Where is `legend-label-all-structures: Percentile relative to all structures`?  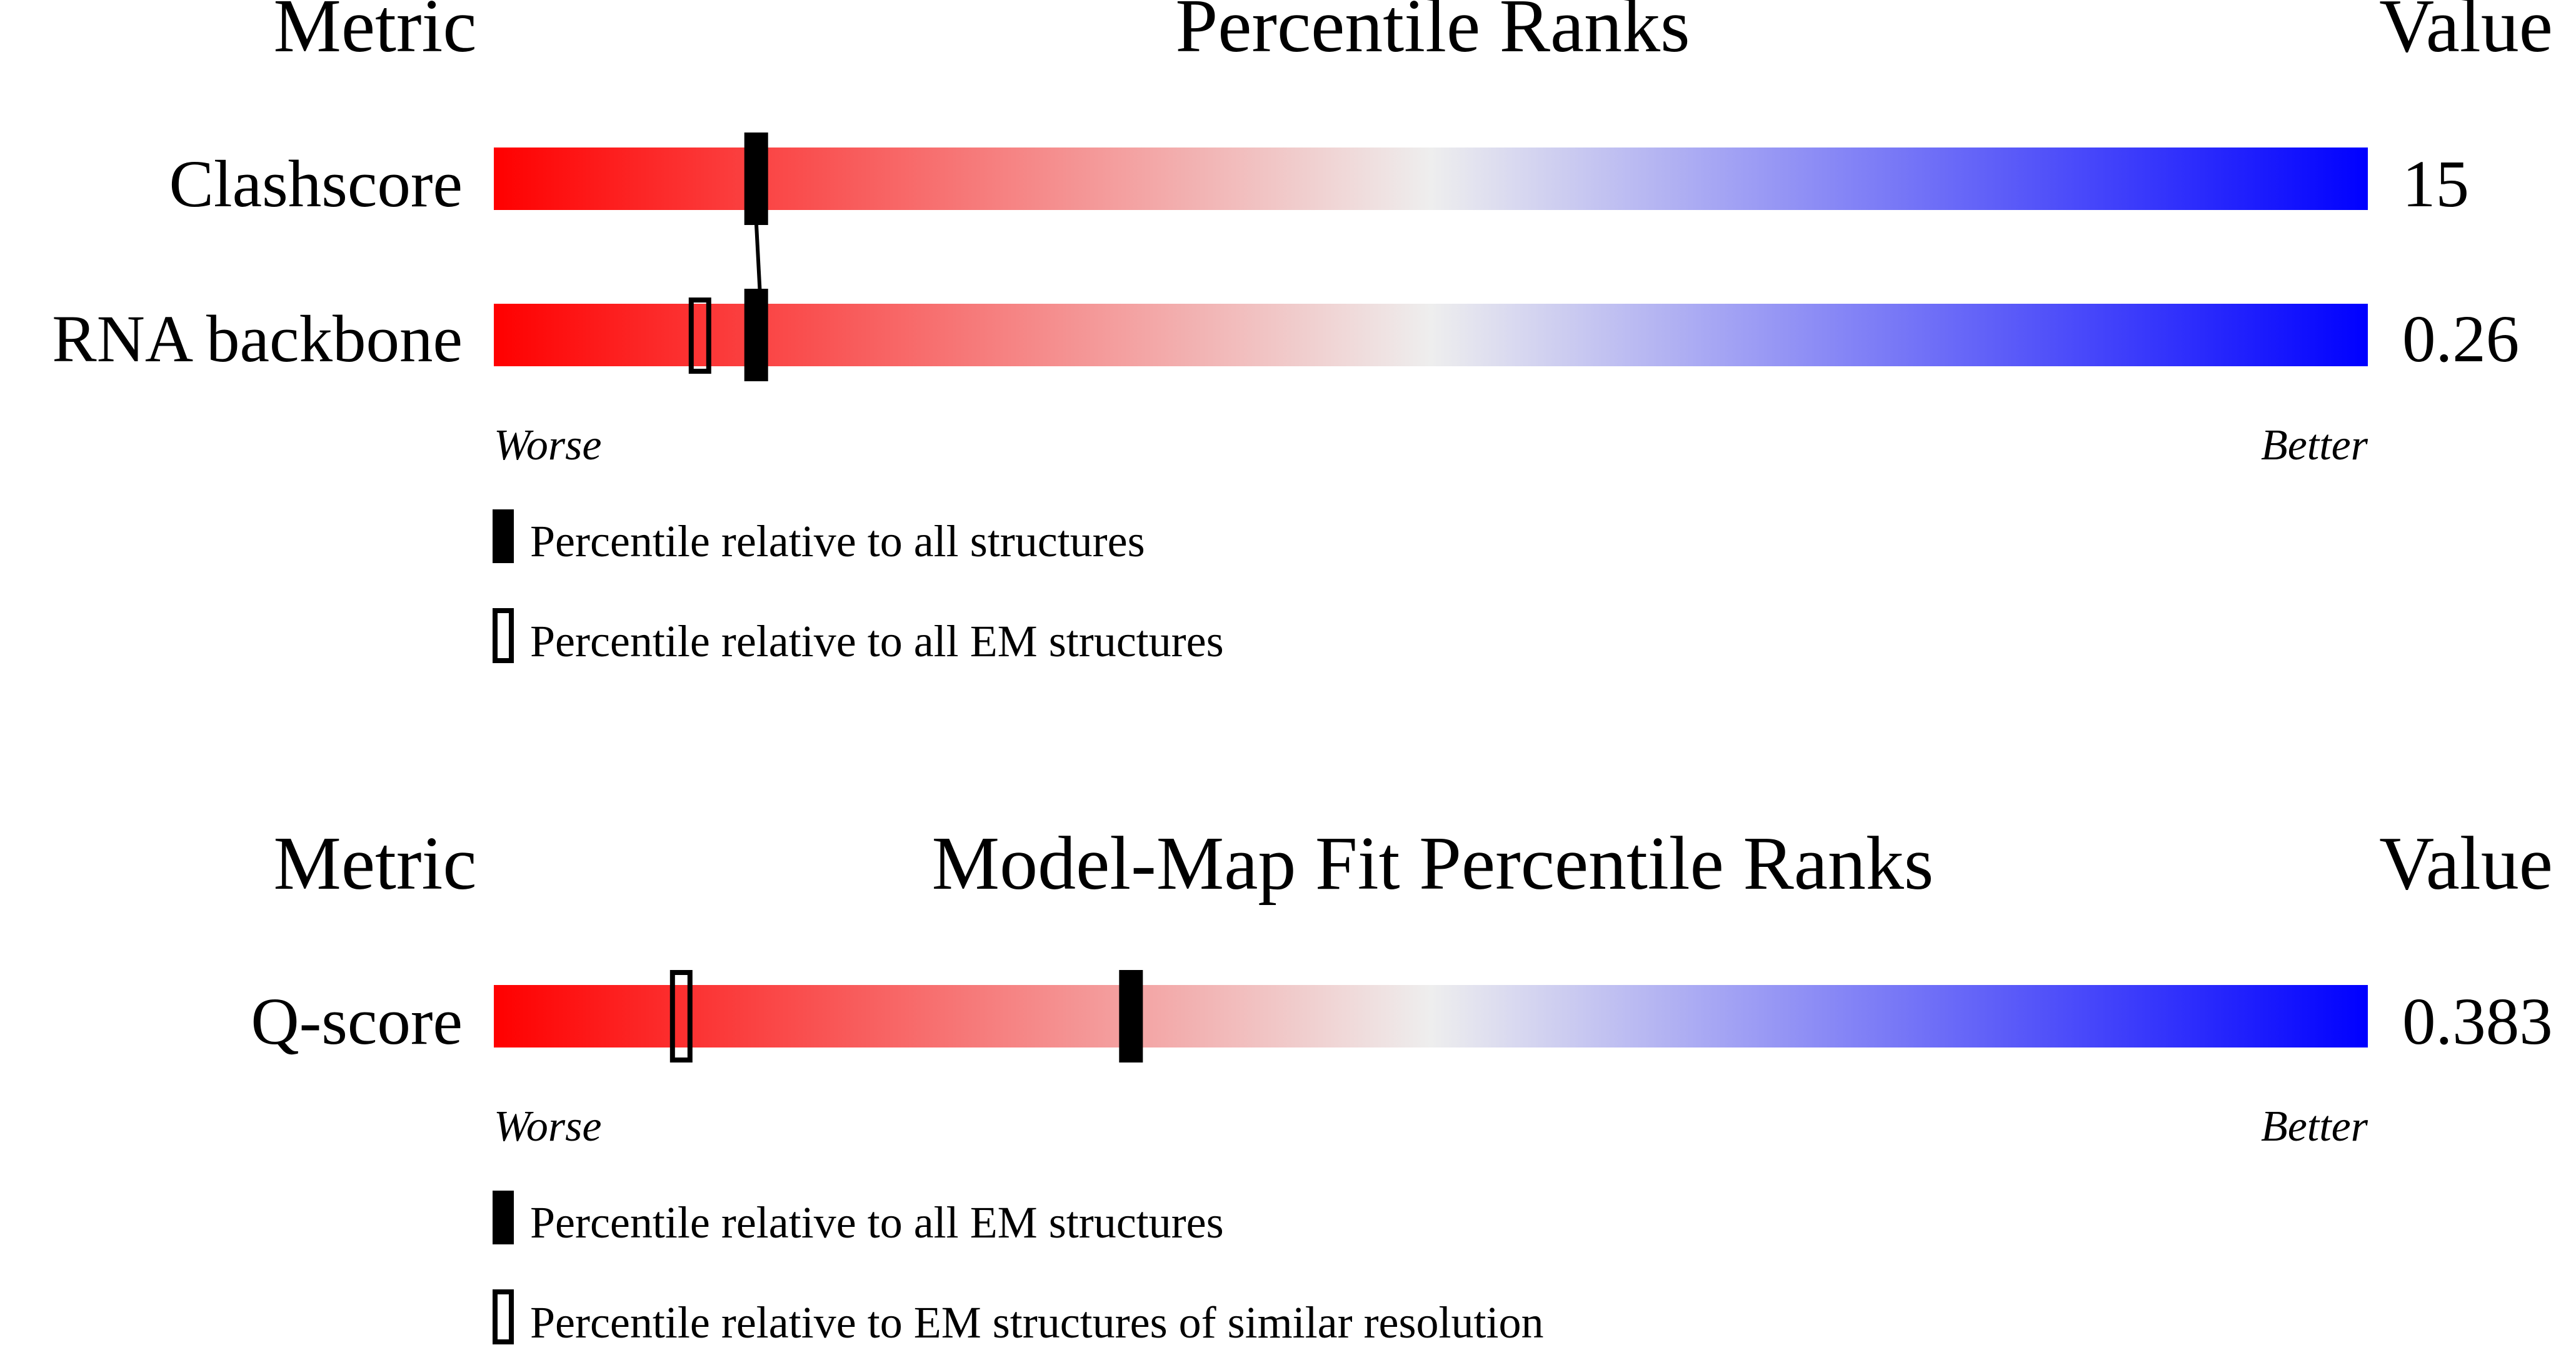 legend-label-all-structures: Percentile relative to all structures is located at coordinates (837, 541).